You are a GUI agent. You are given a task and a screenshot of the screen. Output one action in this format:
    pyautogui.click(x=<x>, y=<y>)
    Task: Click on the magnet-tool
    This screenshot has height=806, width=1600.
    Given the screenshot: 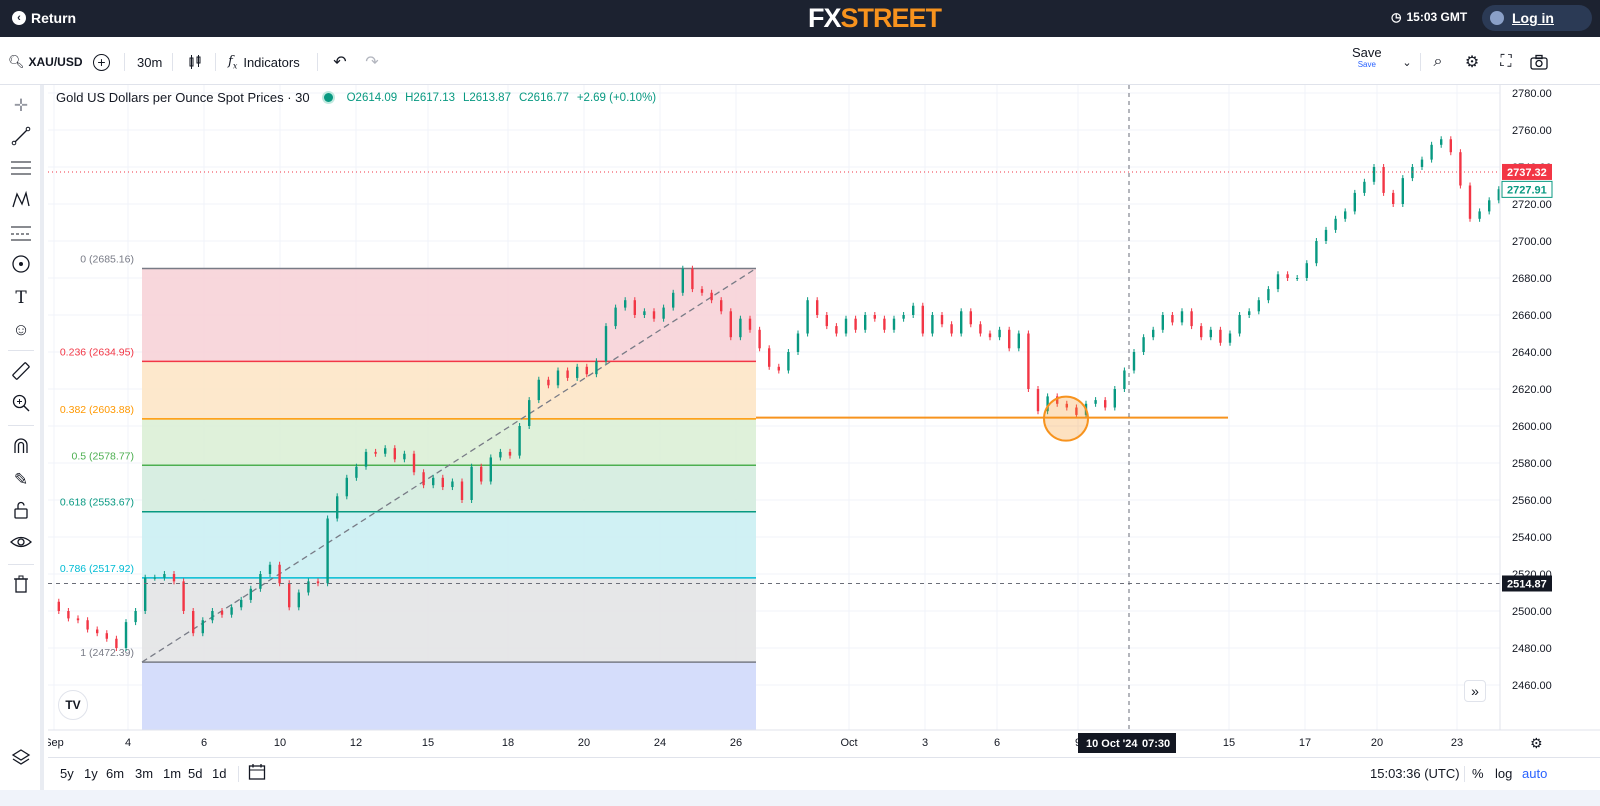 What is the action you would take?
    pyautogui.click(x=21, y=448)
    